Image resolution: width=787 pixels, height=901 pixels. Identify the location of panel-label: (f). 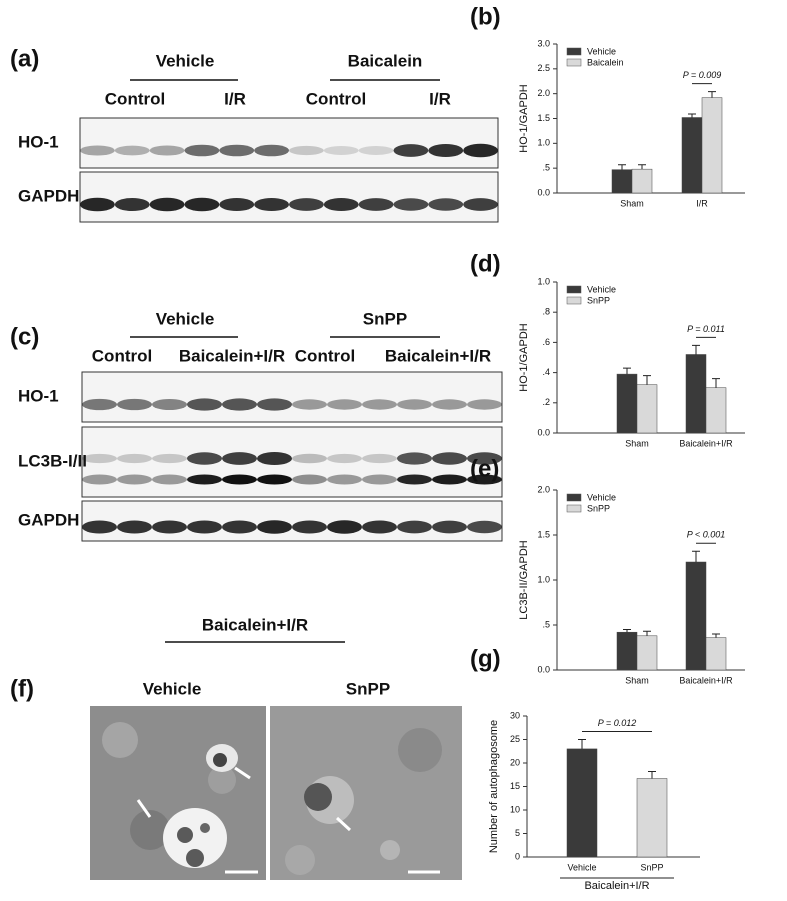
(22, 688).